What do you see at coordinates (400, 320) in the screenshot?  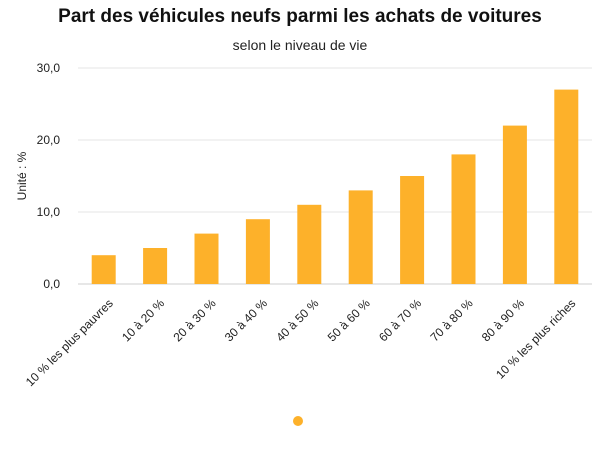 I see `x-tick-label: 60 à 70 %` at bounding box center [400, 320].